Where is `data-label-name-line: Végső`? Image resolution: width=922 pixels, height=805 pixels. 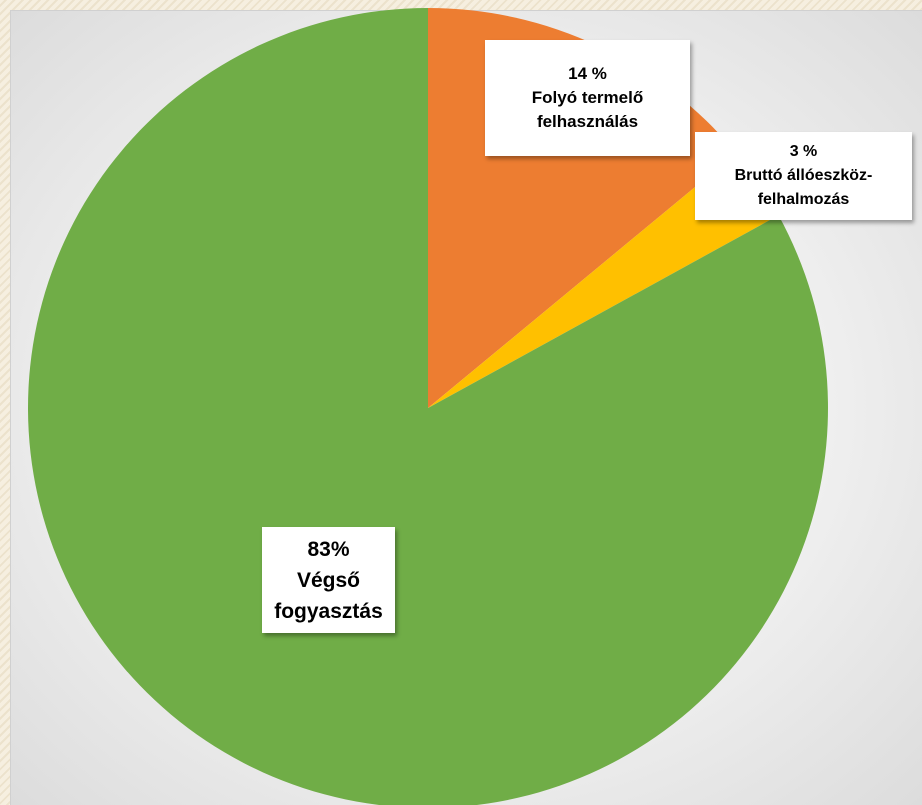
data-label-name-line: Végső is located at coordinates (328, 580).